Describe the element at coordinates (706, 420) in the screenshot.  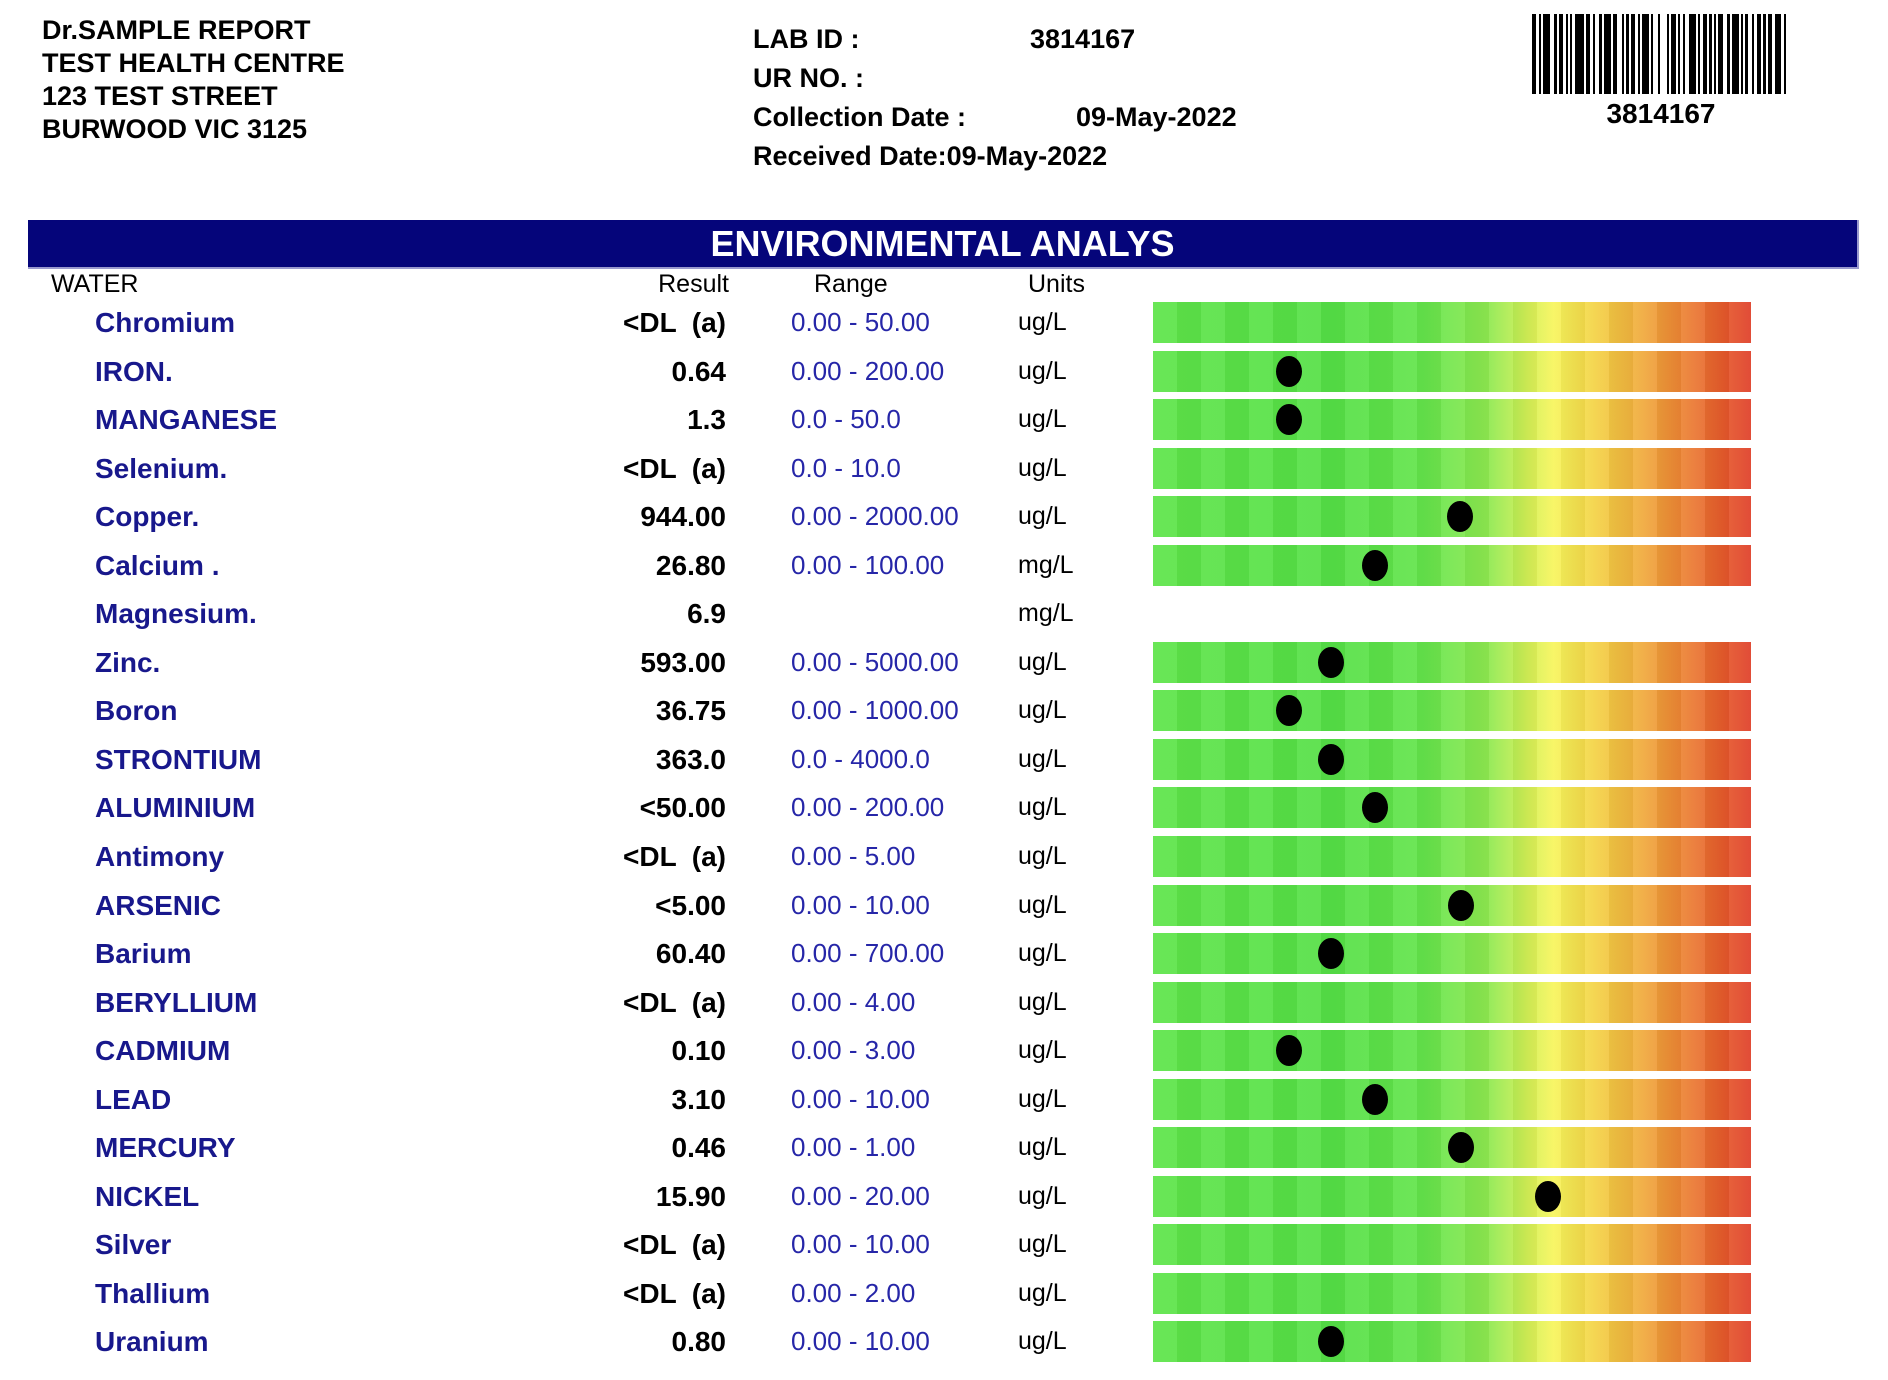
I see `result-value: 1.3` at that location.